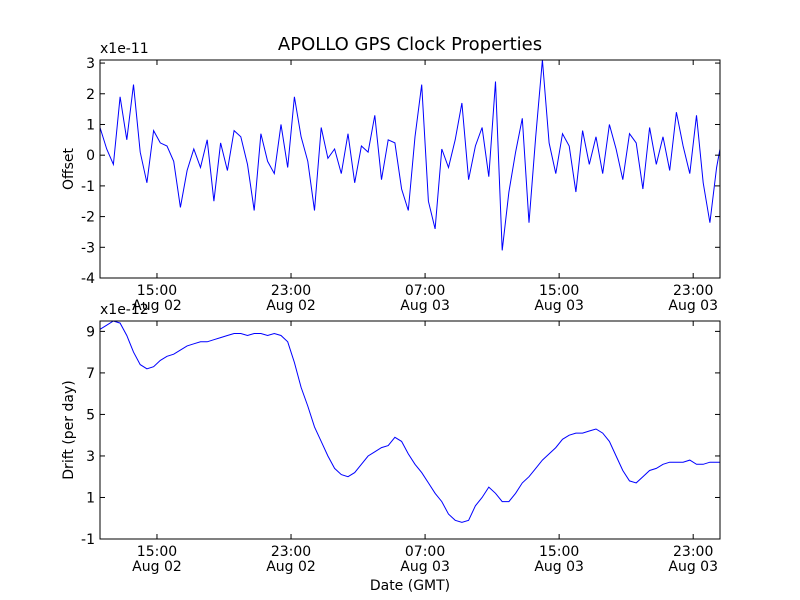 Image resolution: width=800 pixels, height=600 pixels. I want to click on ytick-label: 2, so click(90, 95).